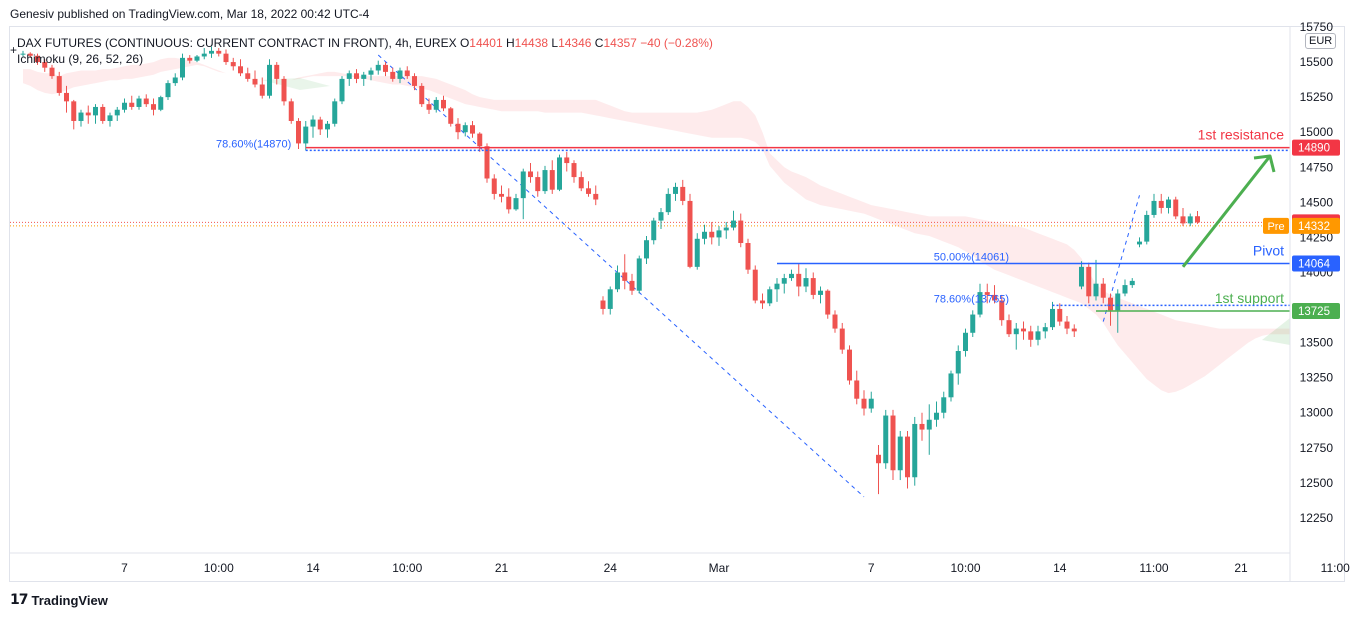 The width and height of the screenshot is (1354, 617). What do you see at coordinates (1264, 163) in the screenshot?
I see `projection-arrow-head` at bounding box center [1264, 163].